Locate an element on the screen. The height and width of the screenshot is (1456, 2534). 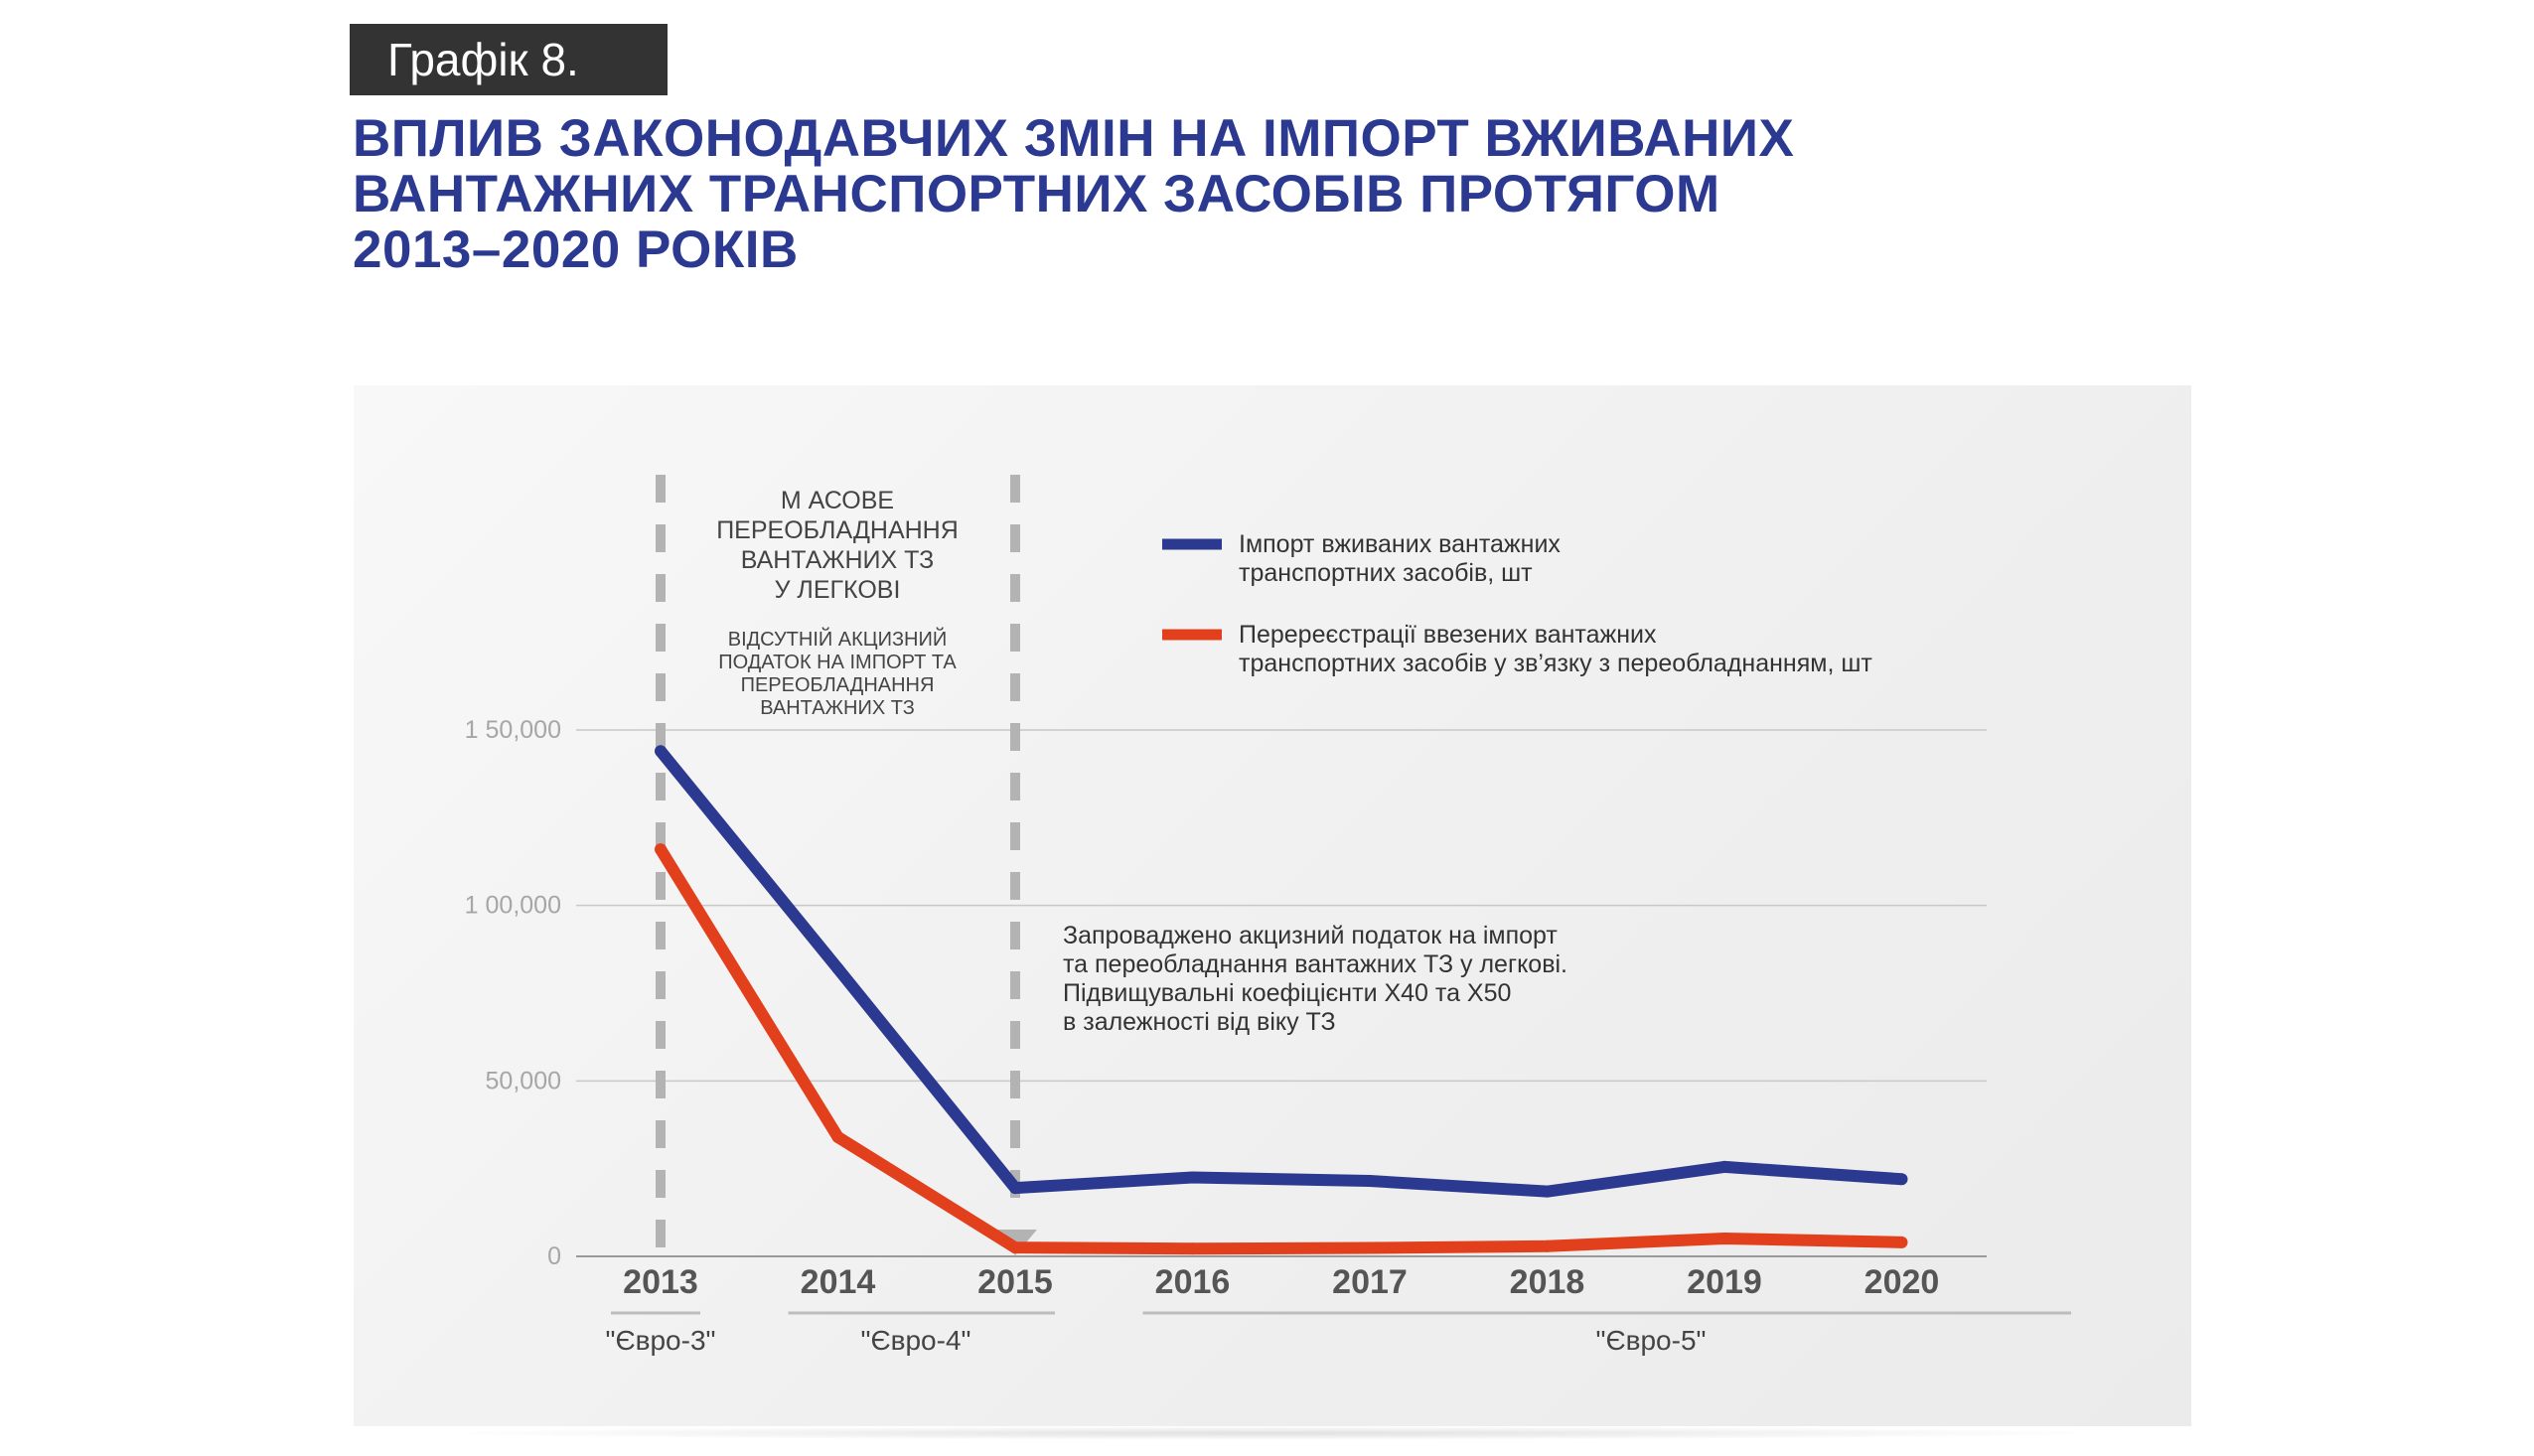
legend-label-1-line-2: транспортних засобів, шт is located at coordinates (1386, 573).